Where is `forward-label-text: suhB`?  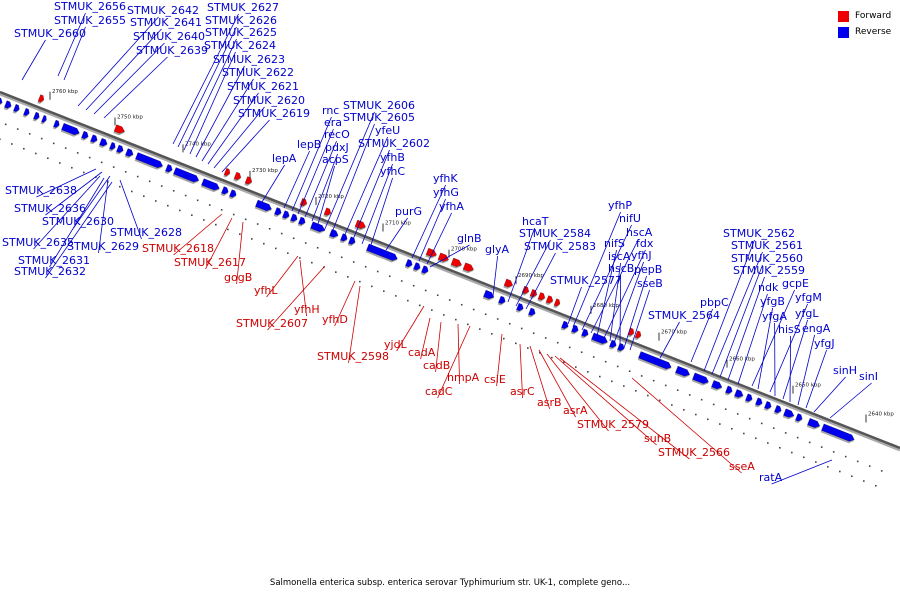
forward-label-text: suhB is located at coordinates (657, 438).